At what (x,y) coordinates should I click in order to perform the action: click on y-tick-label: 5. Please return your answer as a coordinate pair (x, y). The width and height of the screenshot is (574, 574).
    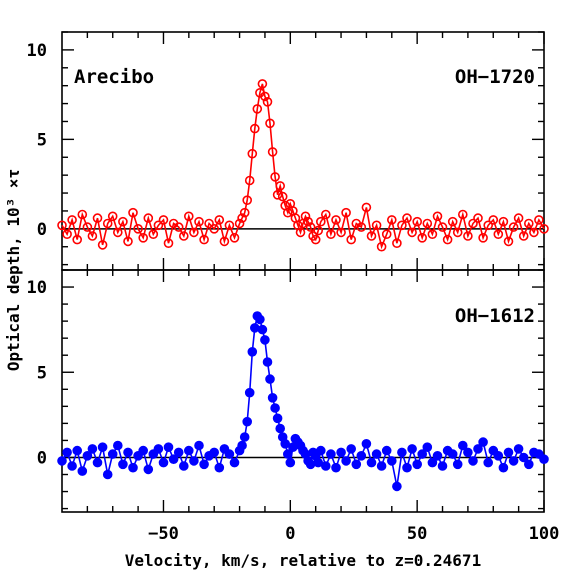
    Looking at the image, I should click on (42, 140).